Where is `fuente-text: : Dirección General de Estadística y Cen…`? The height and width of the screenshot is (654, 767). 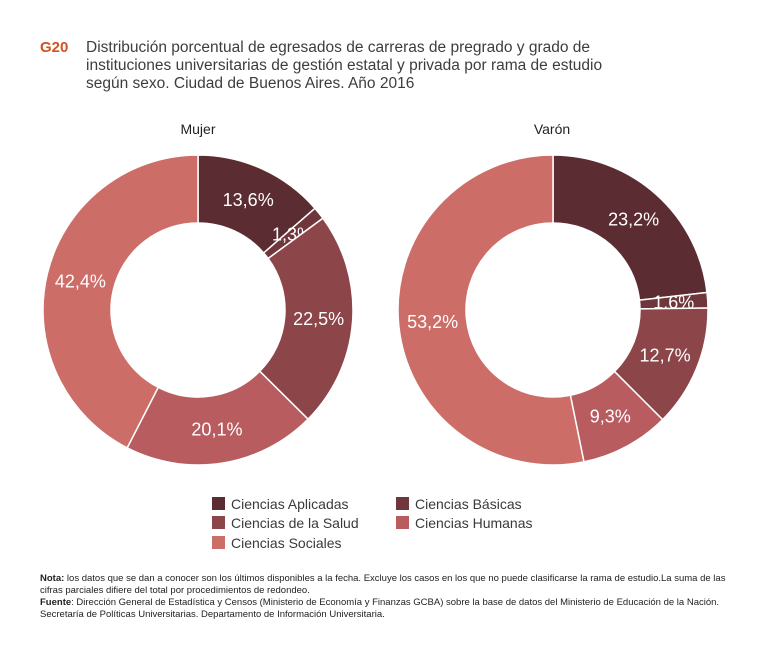
fuente-text: : Dirección General de Estadística y Cen… is located at coordinates (380, 608).